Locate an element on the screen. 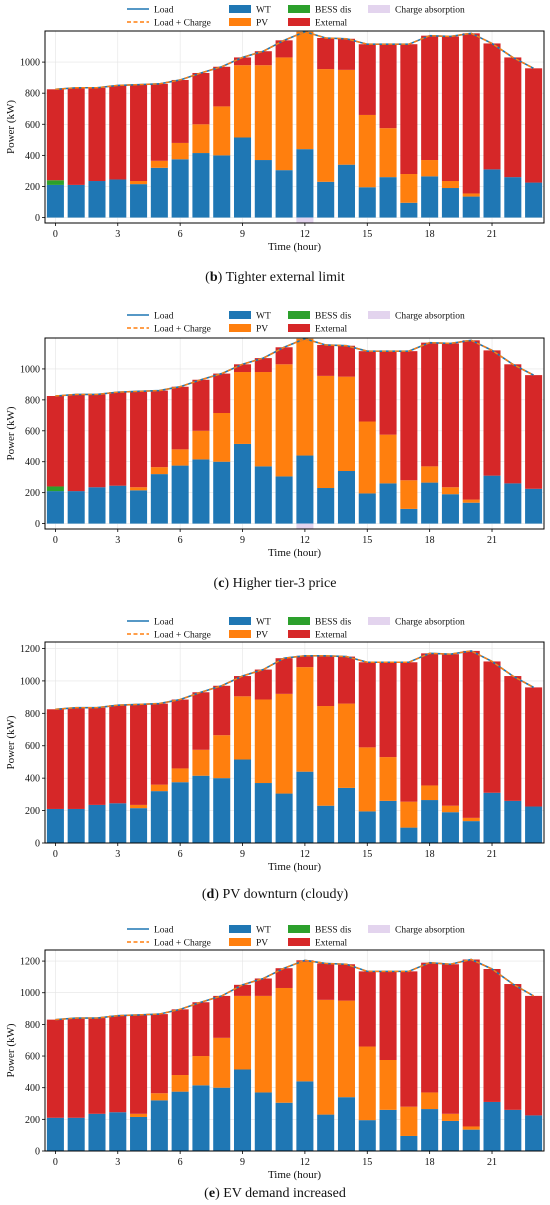 This screenshot has height=1205, width=550. y-tick-label: 800 is located at coordinates (32, 400).